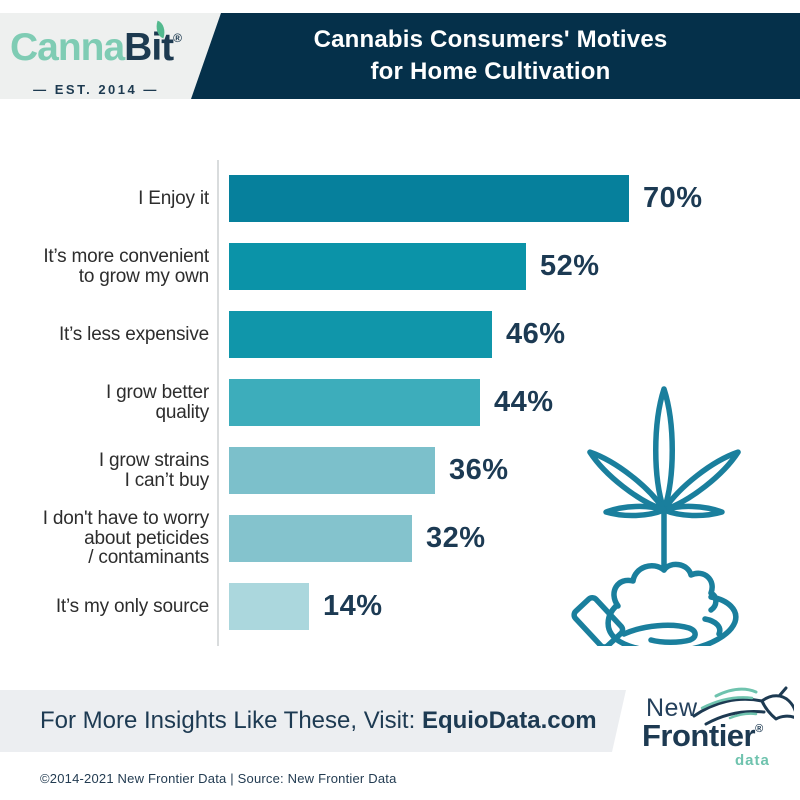  I want to click on cannabit-logo: CannaBit®, so click(96, 48).